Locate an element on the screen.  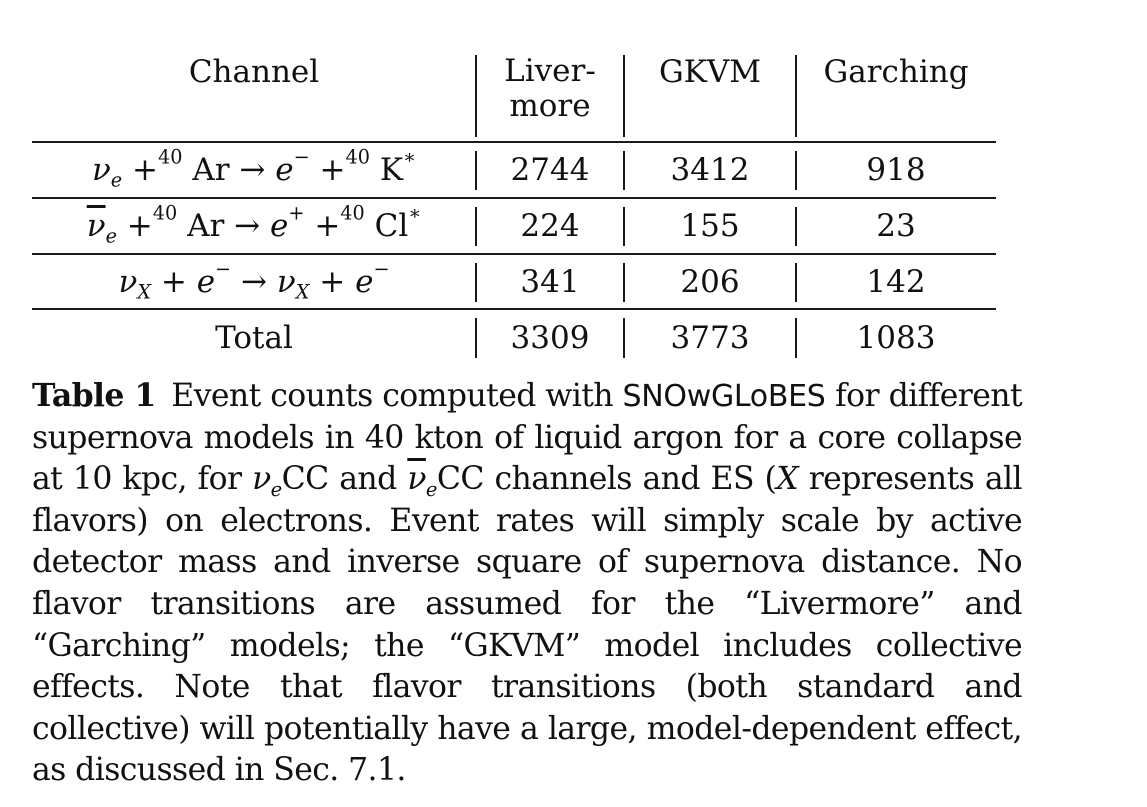
garching-cell: 1083 is located at coordinates (896, 337).